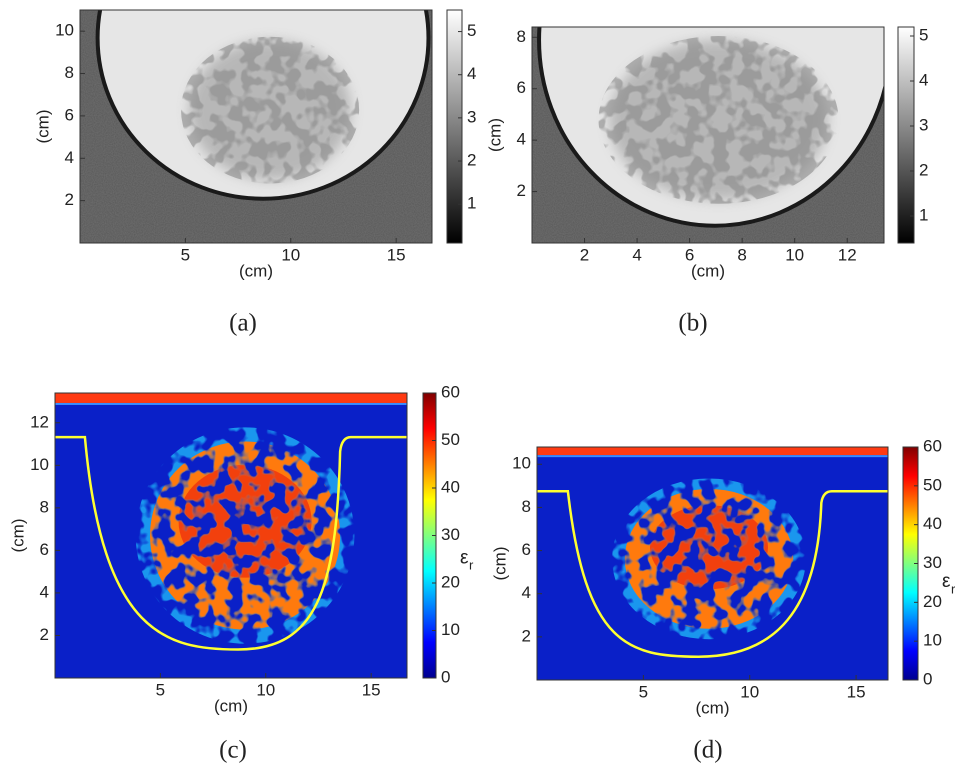 The width and height of the screenshot is (955, 777). Describe the element at coordinates (847, 254) in the screenshot. I see `x-tick-label: 12` at that location.